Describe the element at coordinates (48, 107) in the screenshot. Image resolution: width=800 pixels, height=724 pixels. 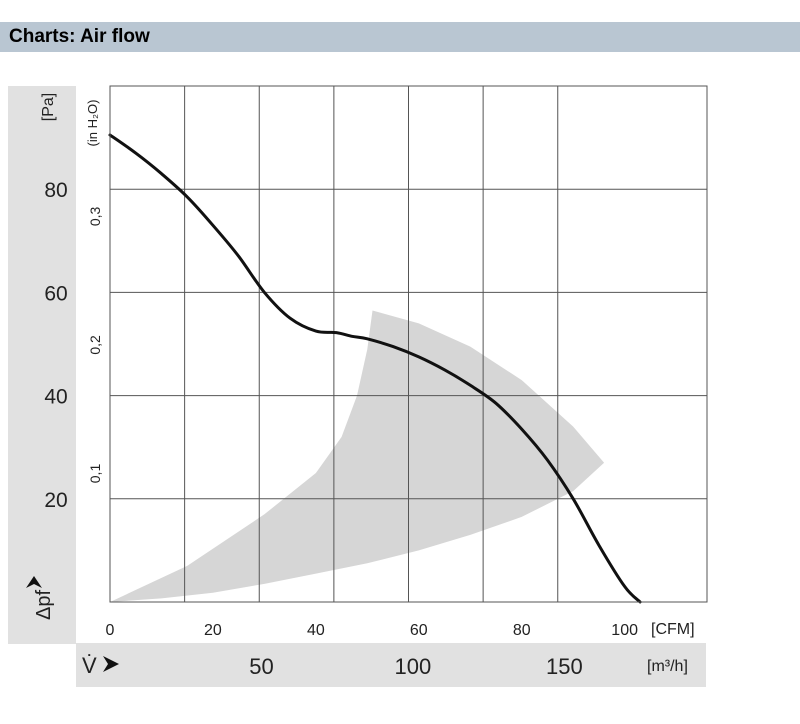
I see `y-unit-label: [Pa]` at that location.